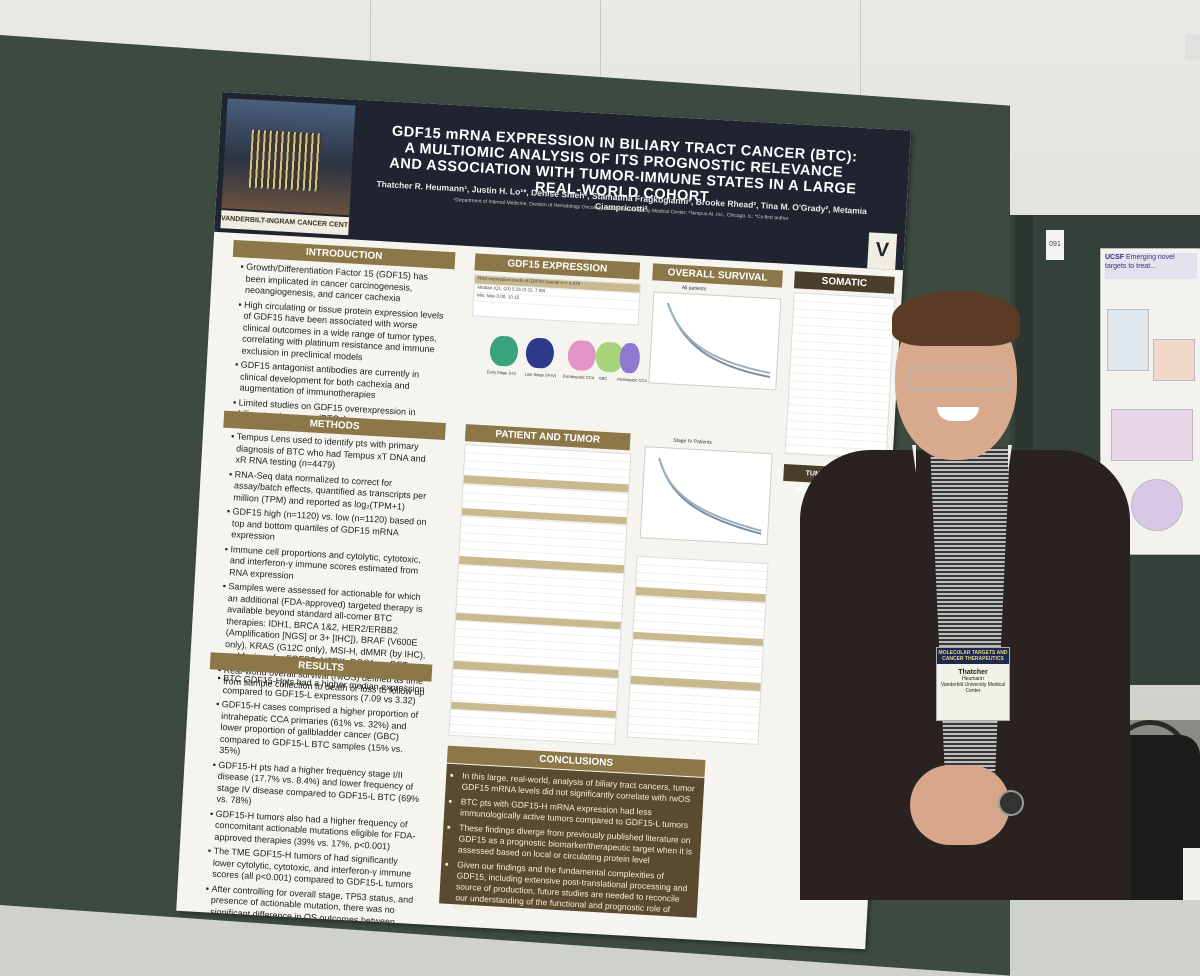 Image resolution: width=1200 pixels, height=976 pixels. Describe the element at coordinates (578, 377) in the screenshot. I see `violin-label: Extrahepatic CCA` at that location.